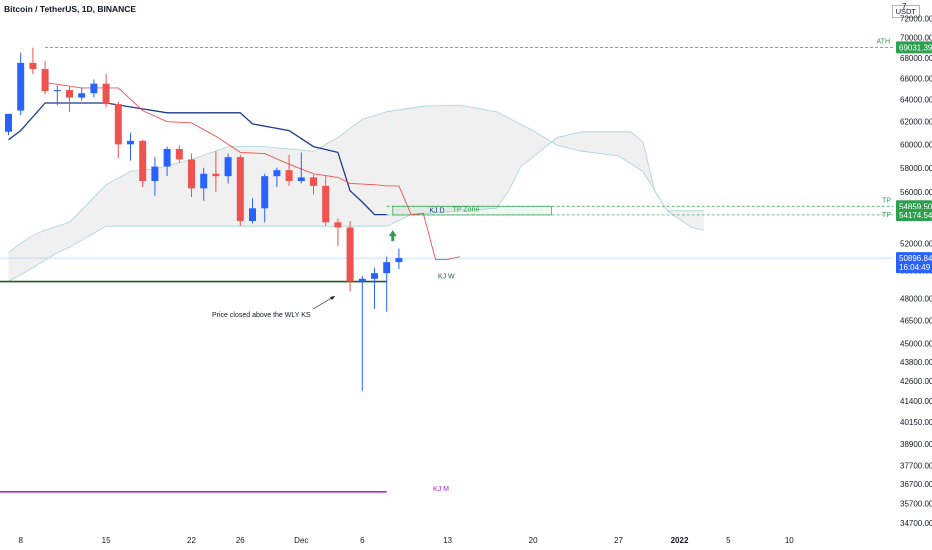 The image size is (932, 550). I want to click on kj-daily-label: KJ D, so click(436, 210).